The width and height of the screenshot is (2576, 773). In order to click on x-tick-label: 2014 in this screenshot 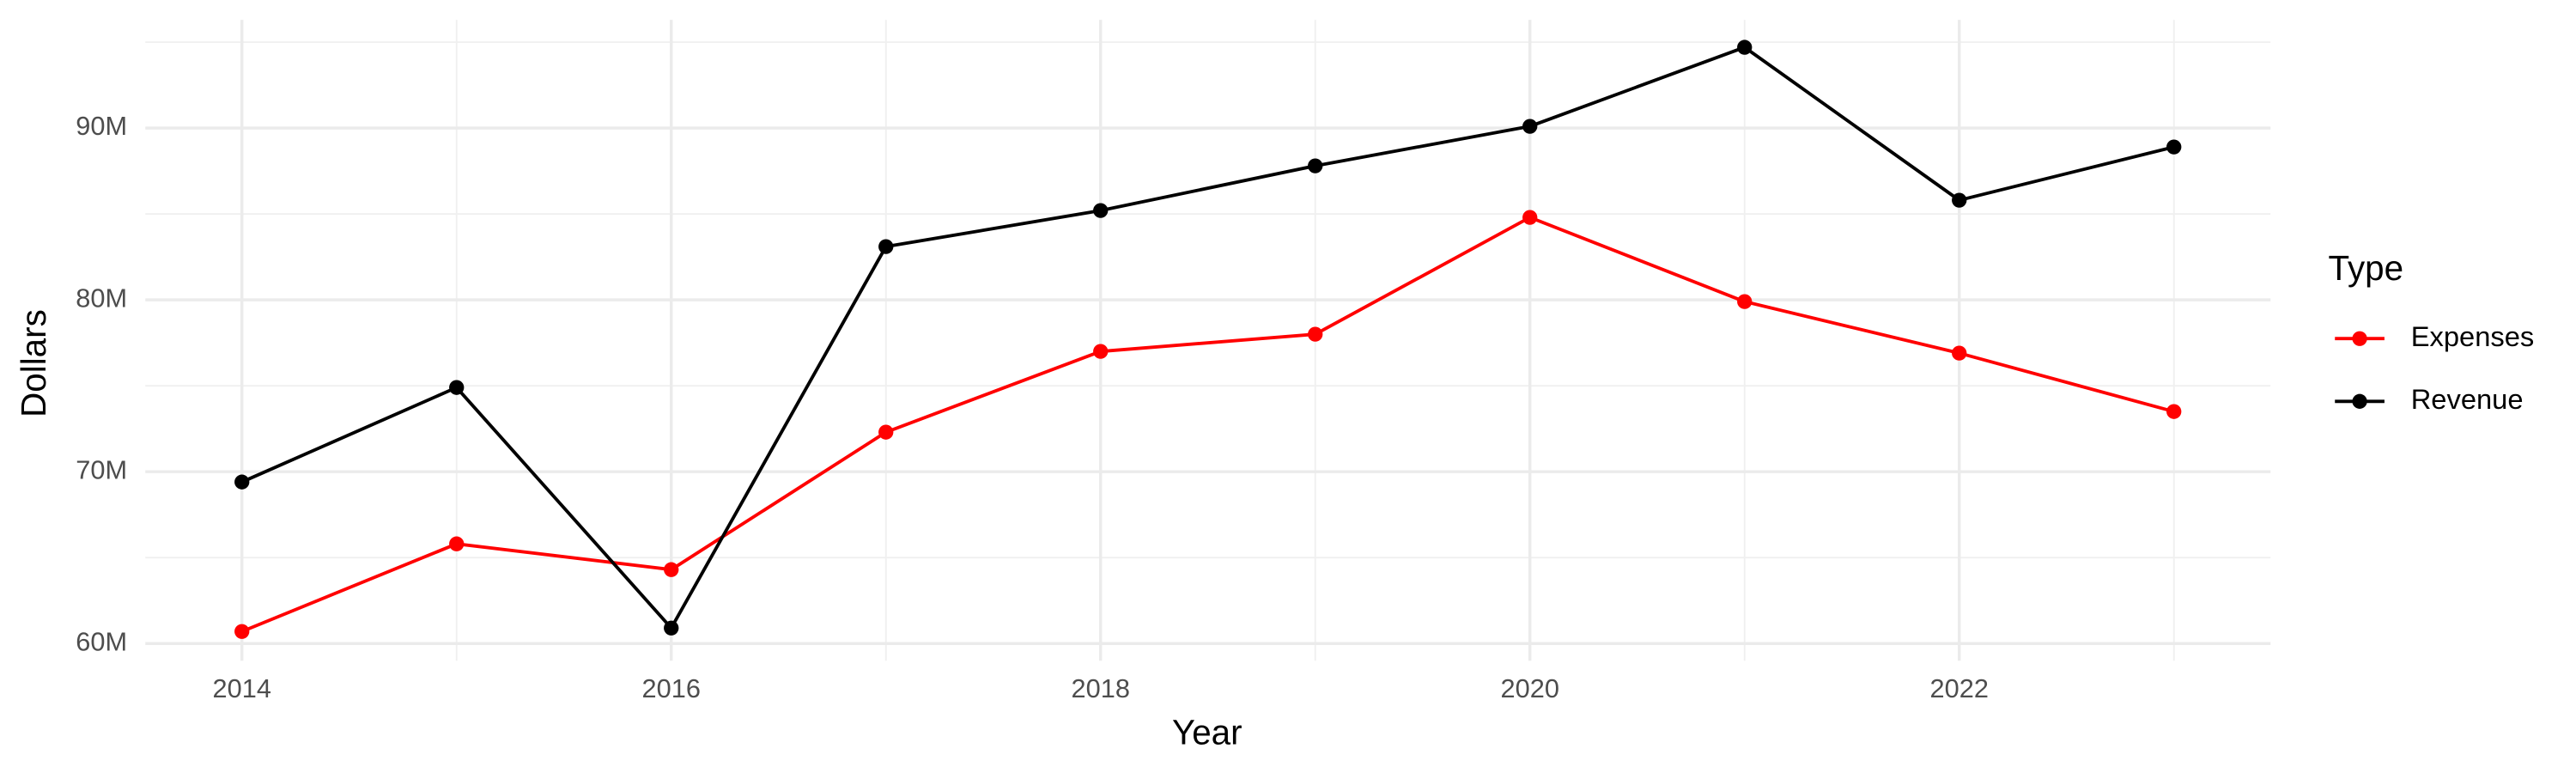, I will do `click(242, 688)`.